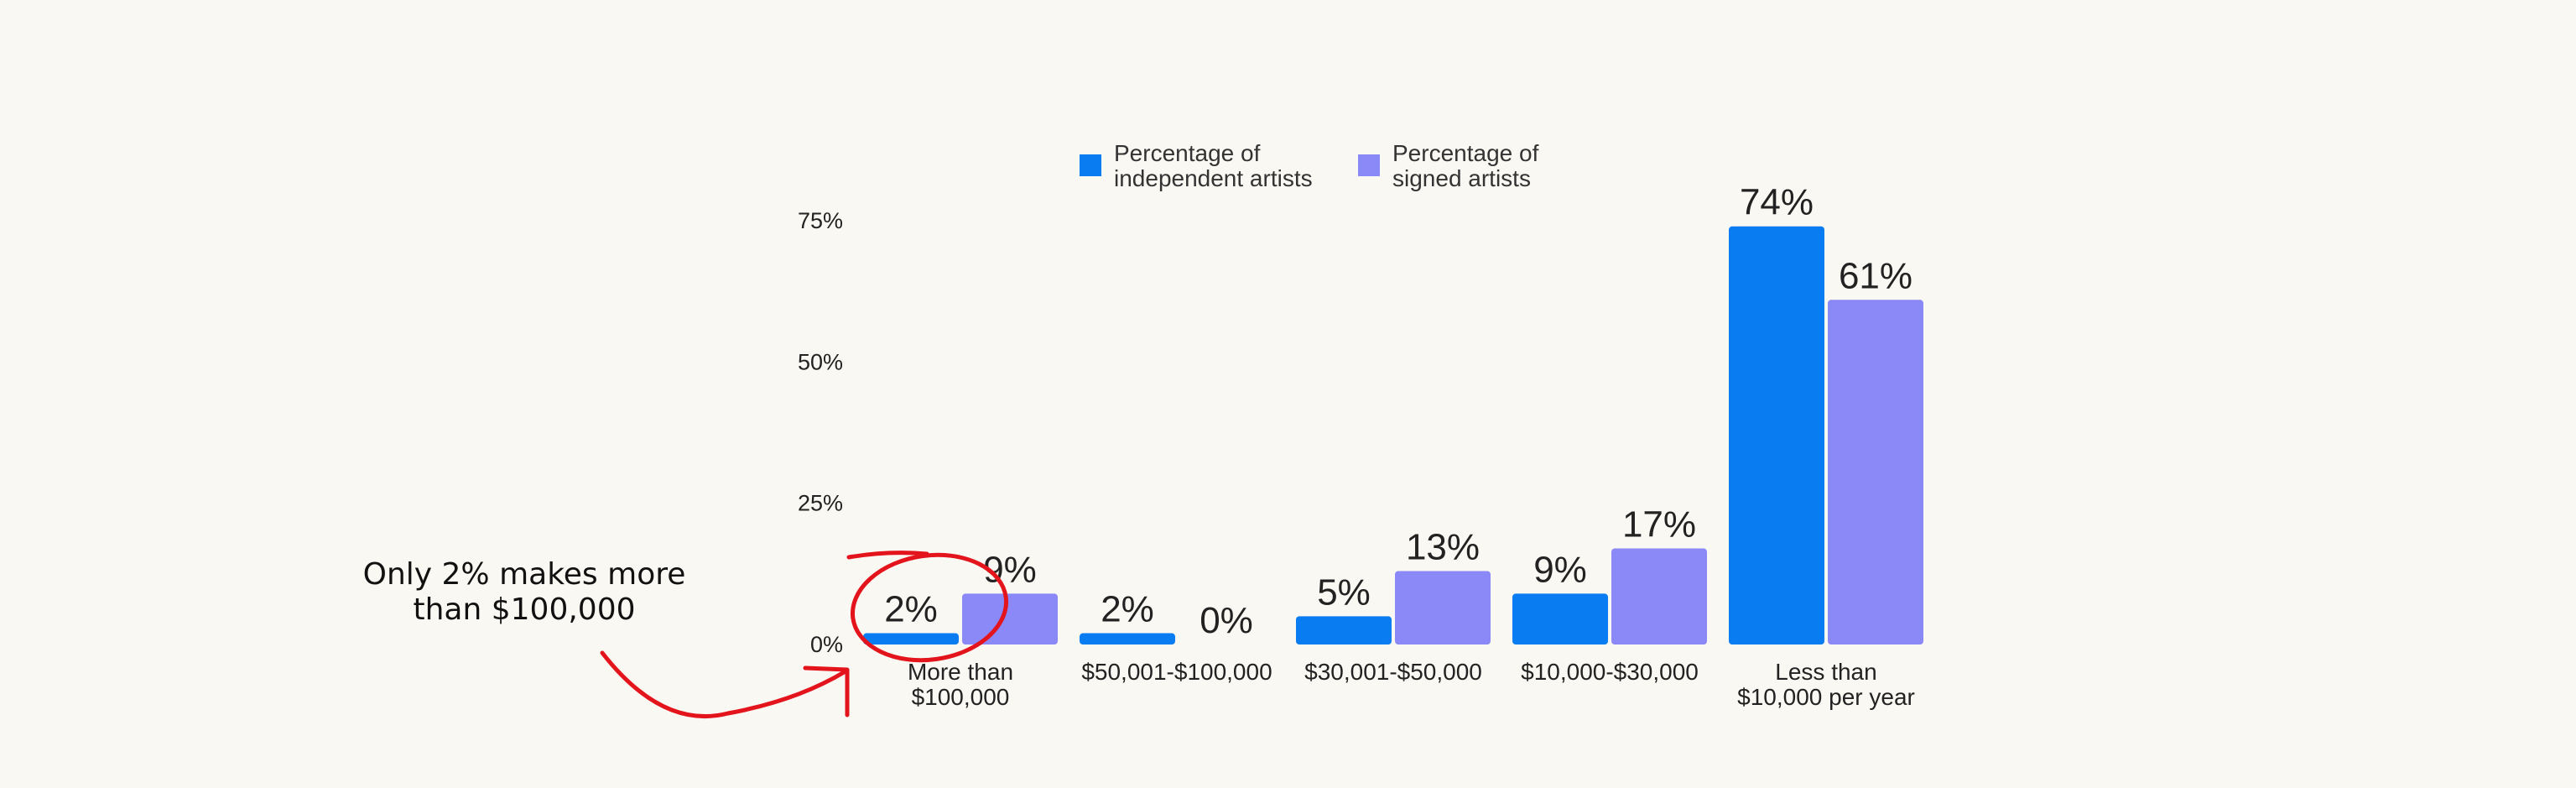  I want to click on category-label: $10,000-$30,000, so click(1610, 672).